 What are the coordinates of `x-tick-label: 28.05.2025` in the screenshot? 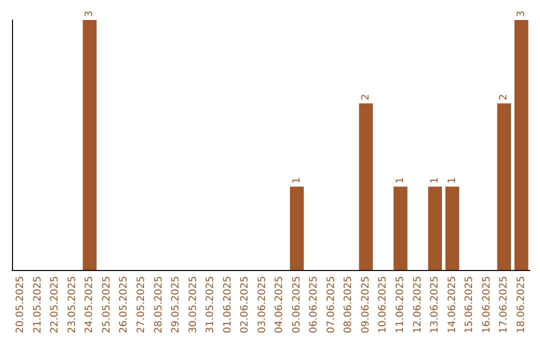 It's located at (158, 305).